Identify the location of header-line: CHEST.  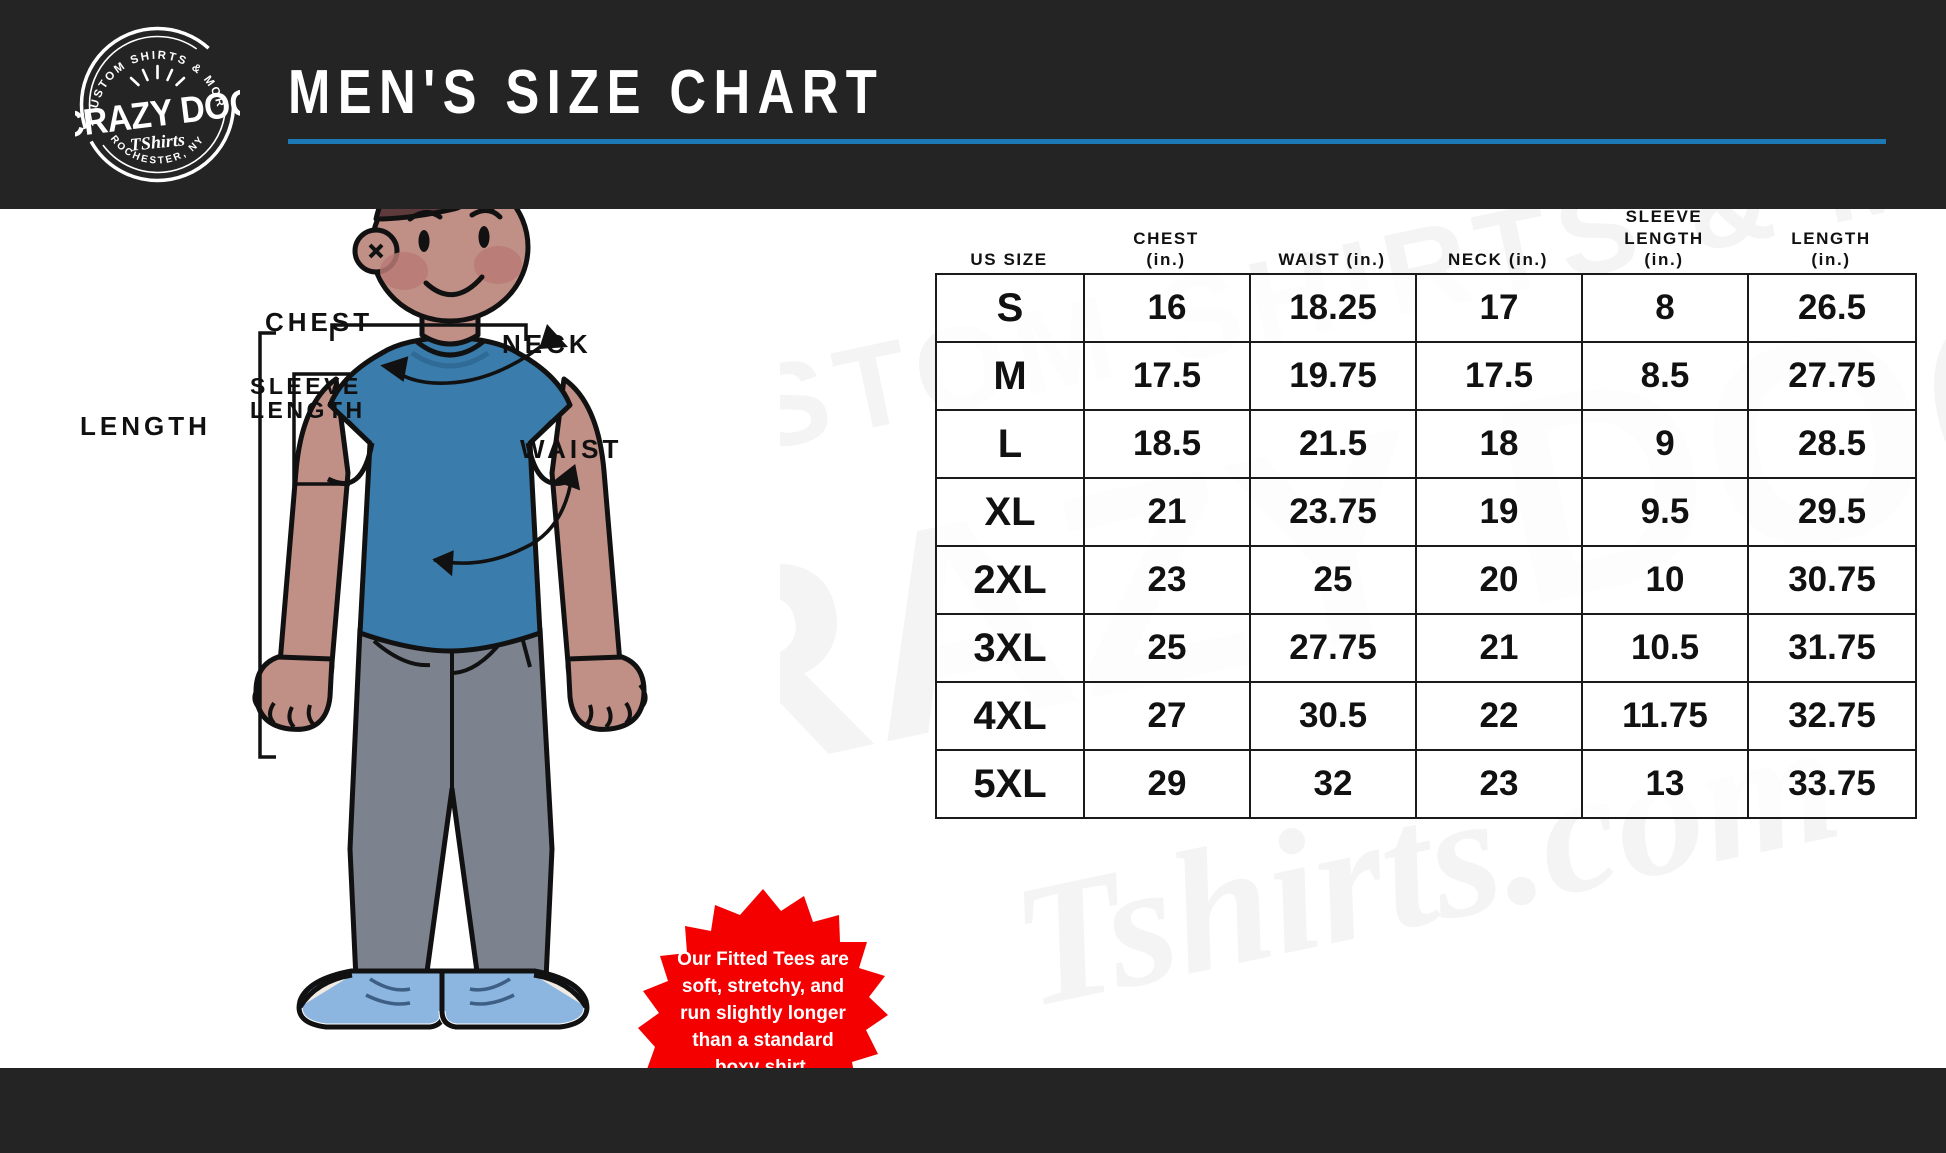
(1166, 238).